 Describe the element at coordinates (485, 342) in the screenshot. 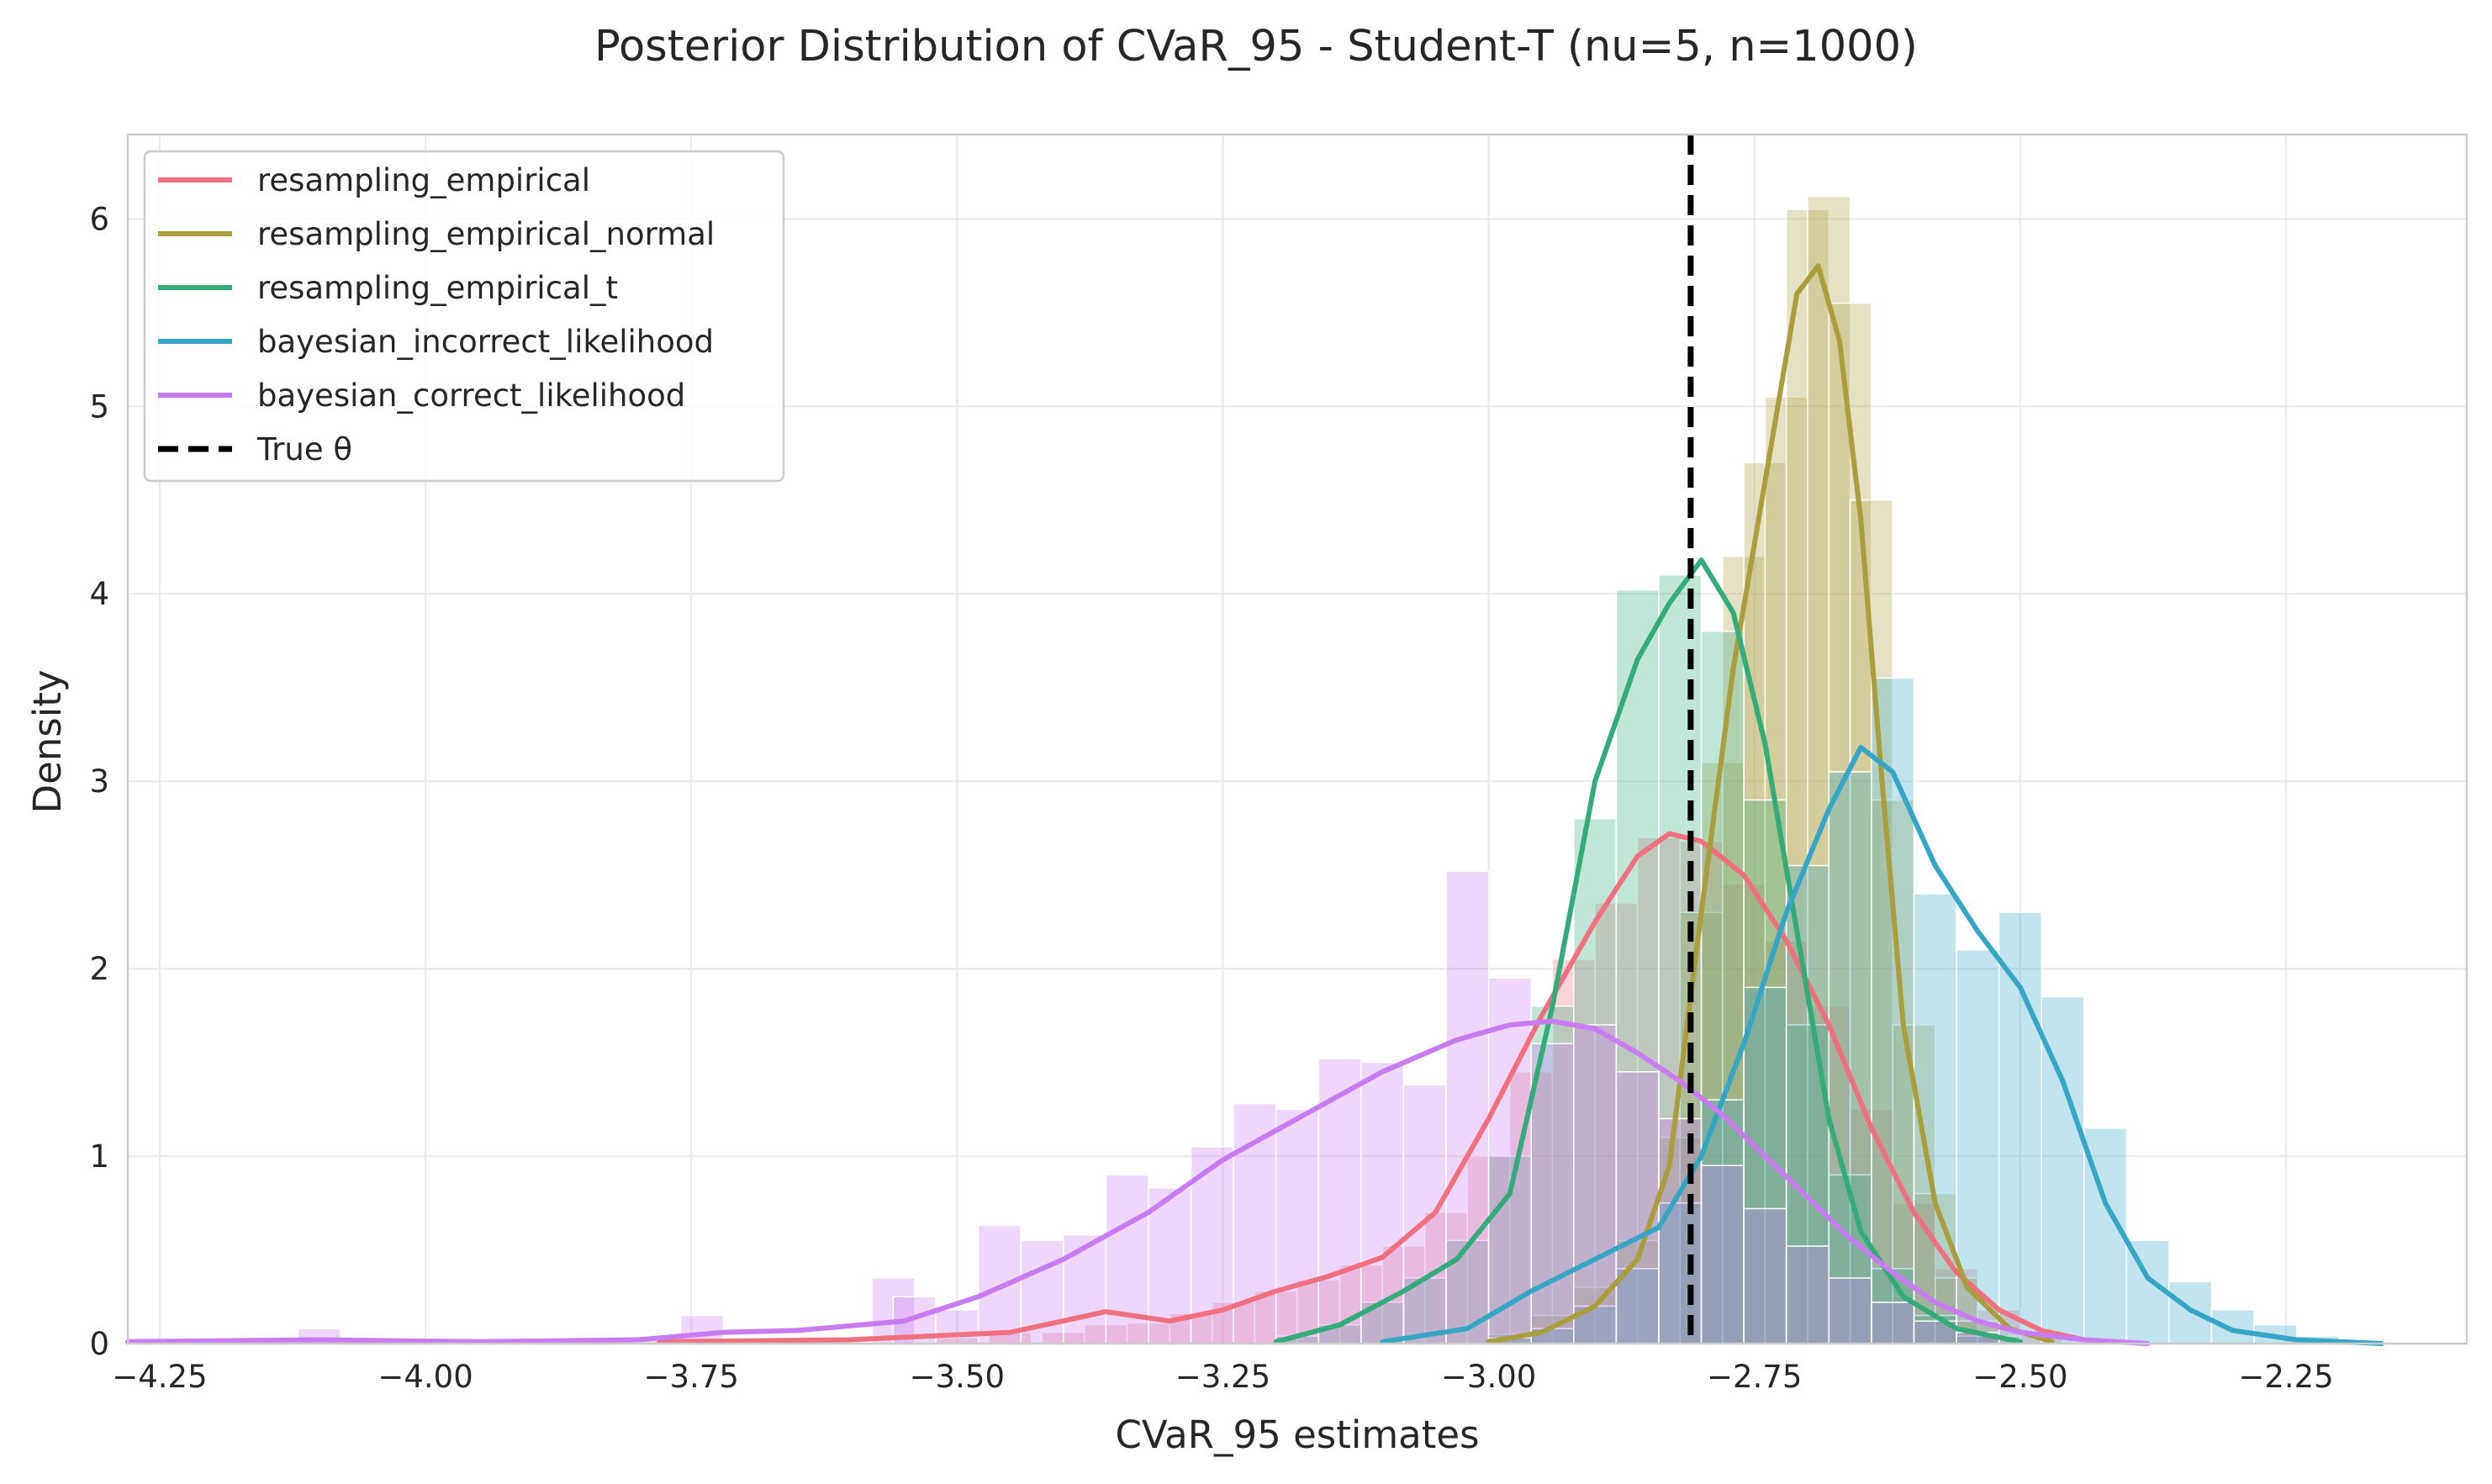

I see `legend-label: bayesian_incorrect_likelihood` at that location.